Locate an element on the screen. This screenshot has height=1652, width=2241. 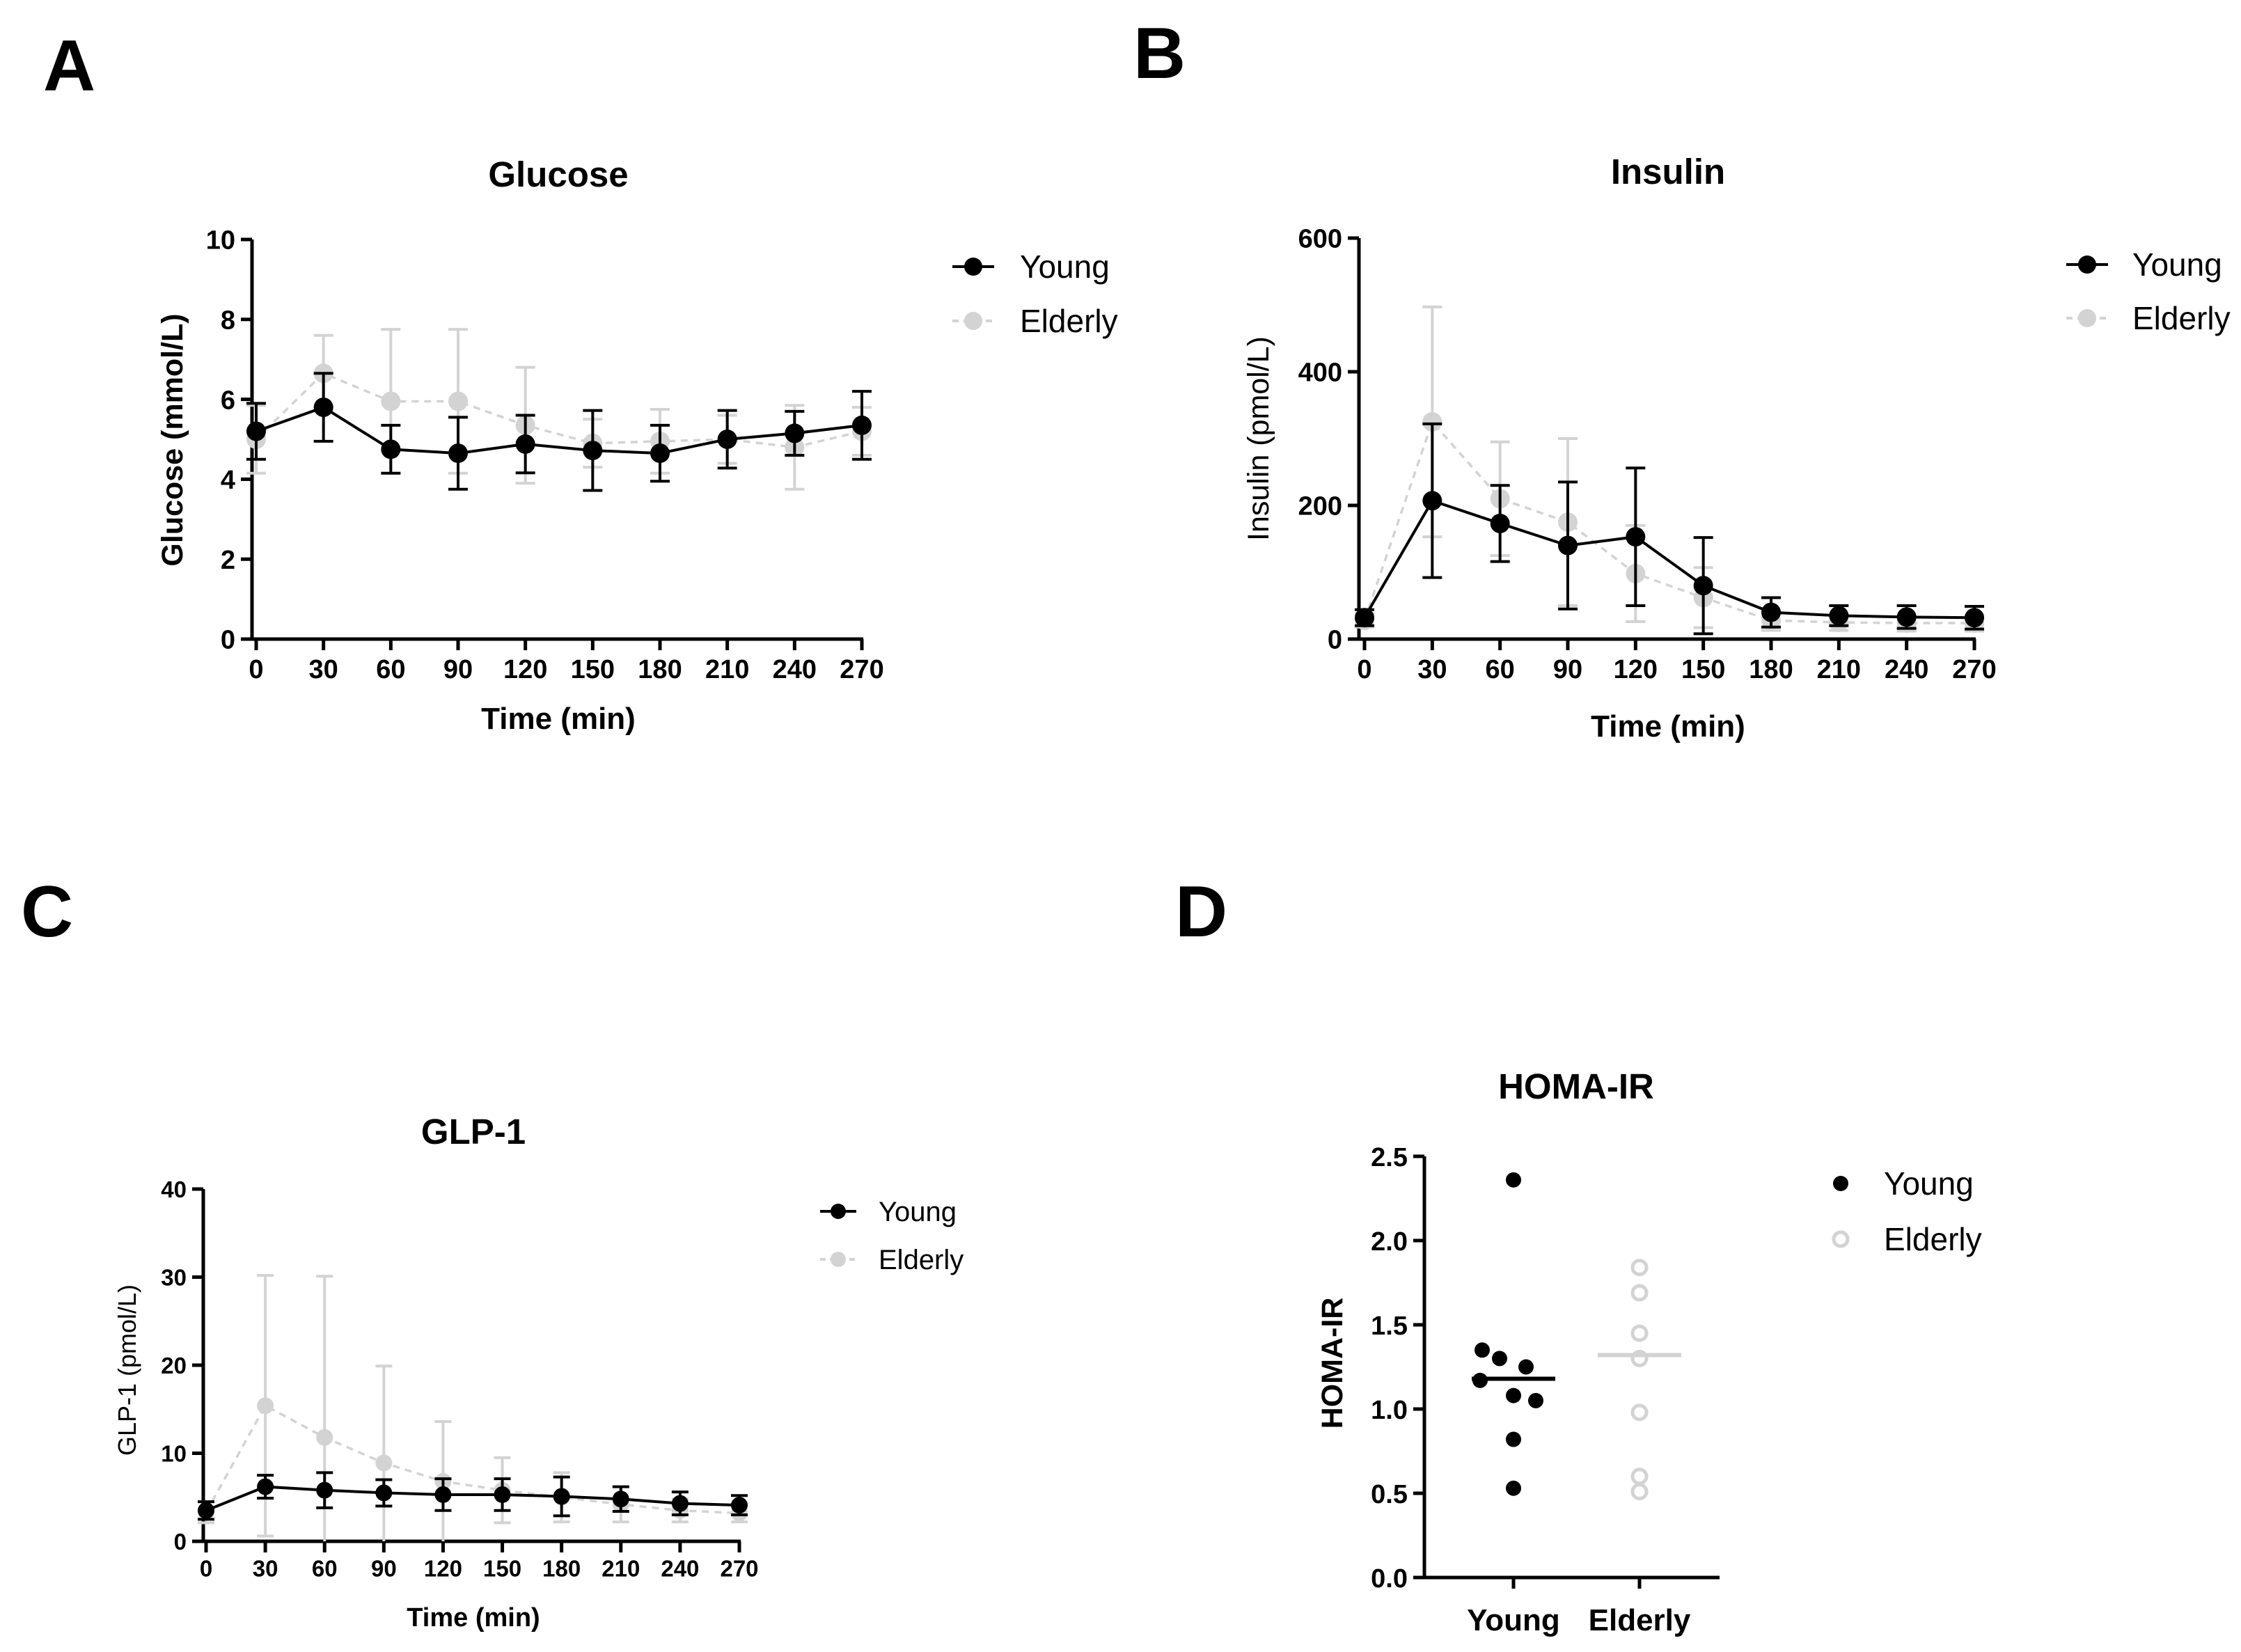
x-tick-label-a: 180 is located at coordinates (660, 669).